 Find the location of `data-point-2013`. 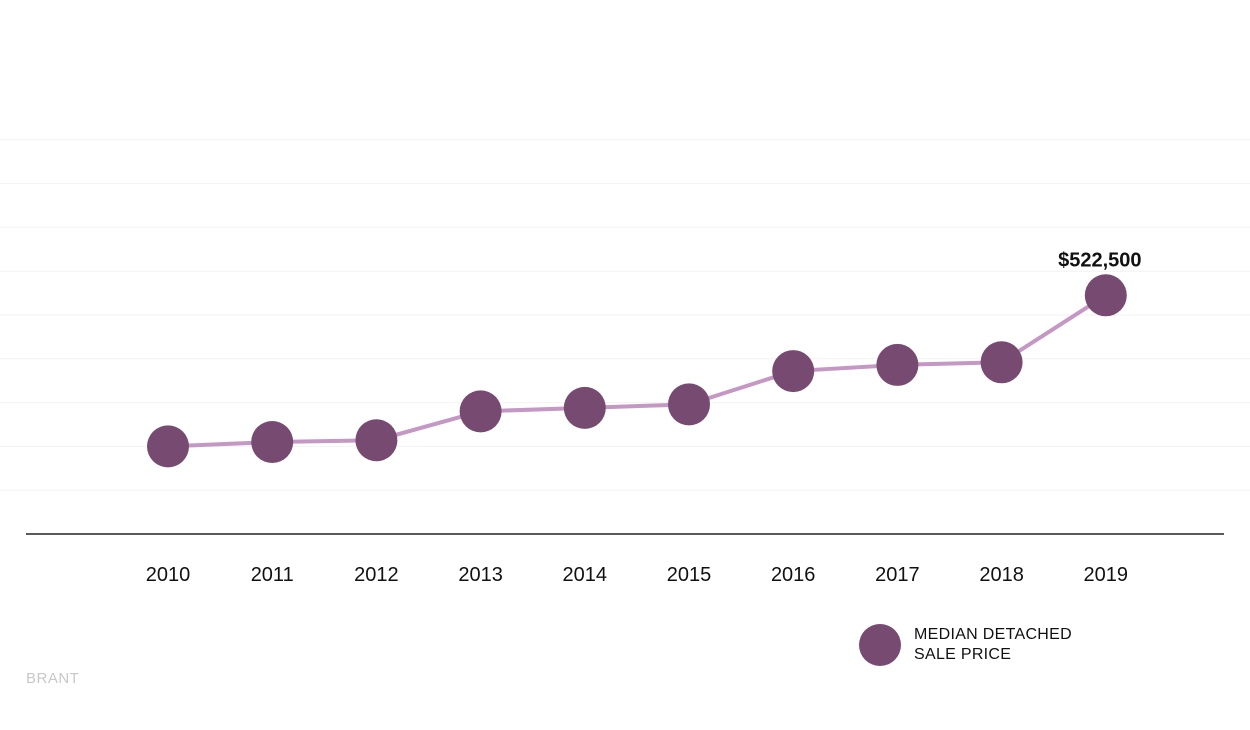

data-point-2013 is located at coordinates (480, 411).